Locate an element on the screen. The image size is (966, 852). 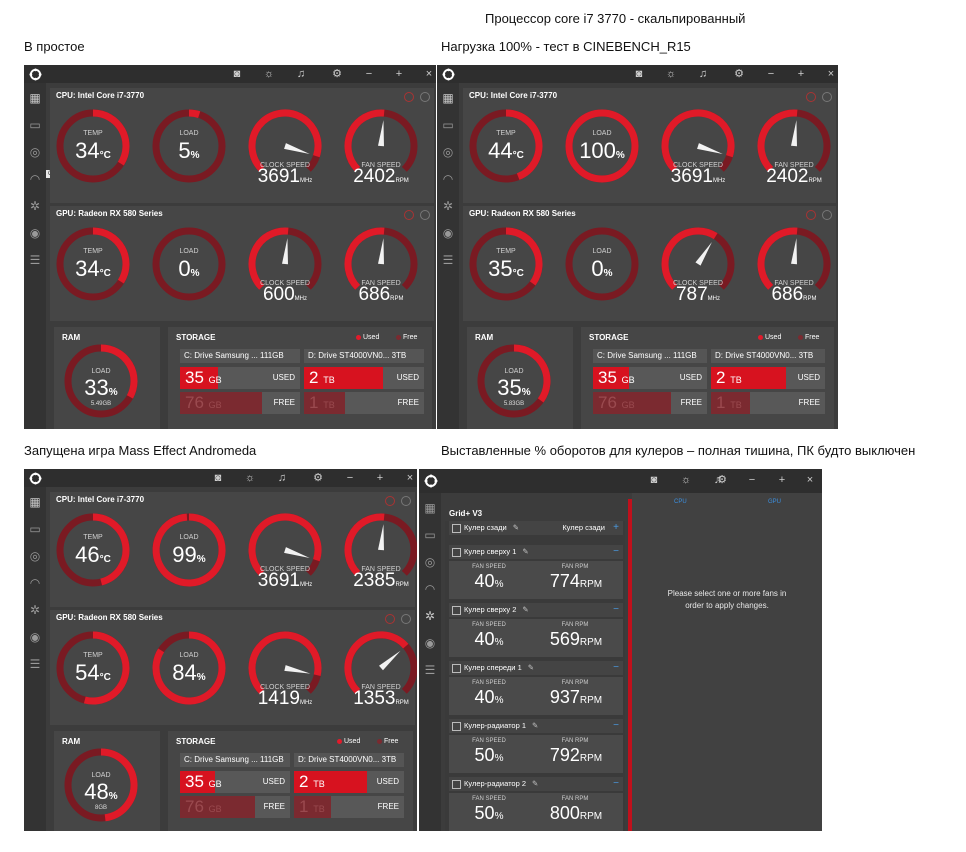
drive-free-fill is located at coordinates (217, 807).